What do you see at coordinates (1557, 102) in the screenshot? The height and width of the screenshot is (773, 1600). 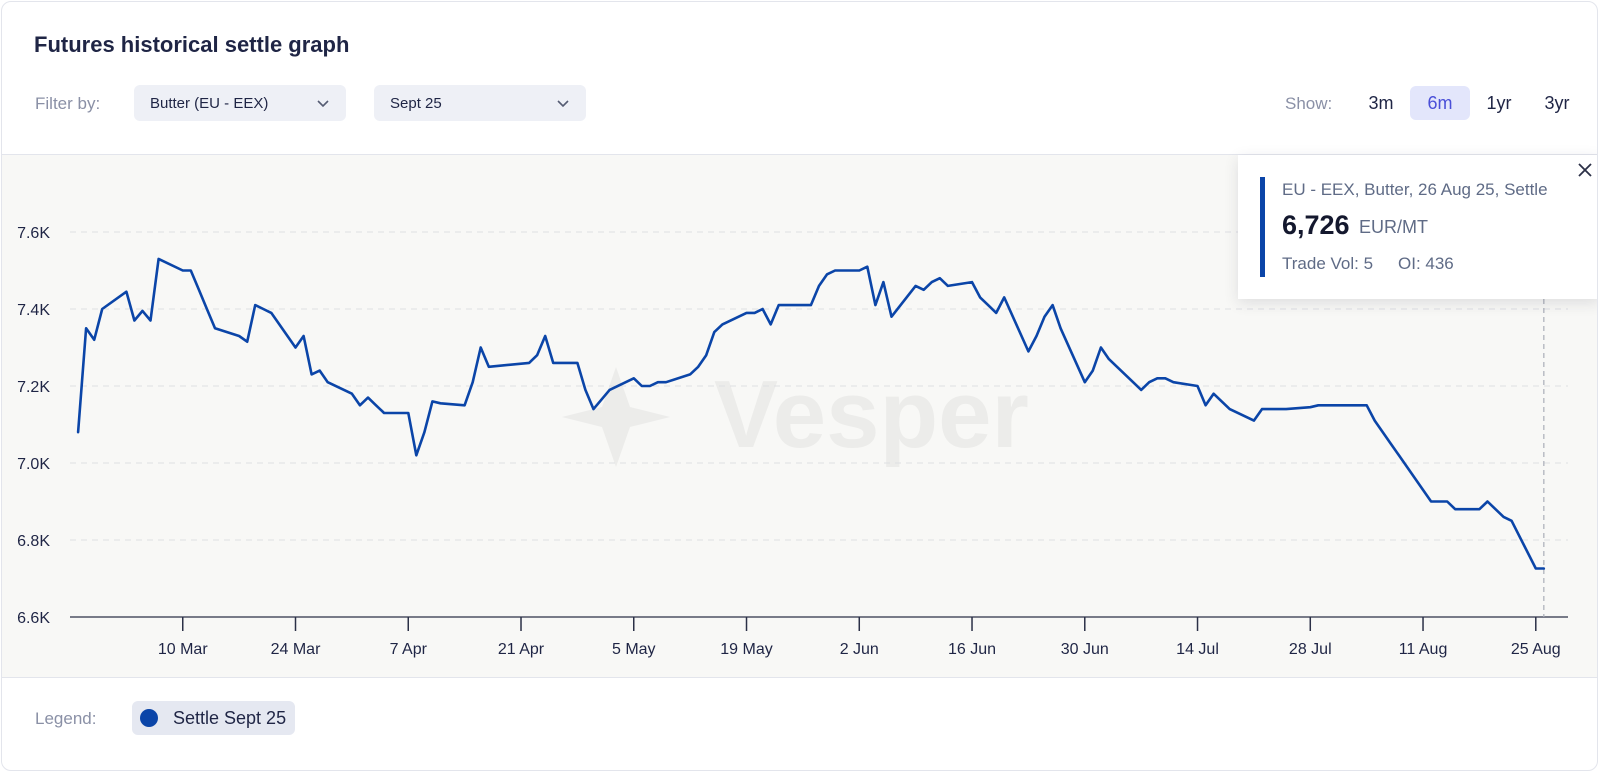 I see `range-3yr-button: 3yr` at bounding box center [1557, 102].